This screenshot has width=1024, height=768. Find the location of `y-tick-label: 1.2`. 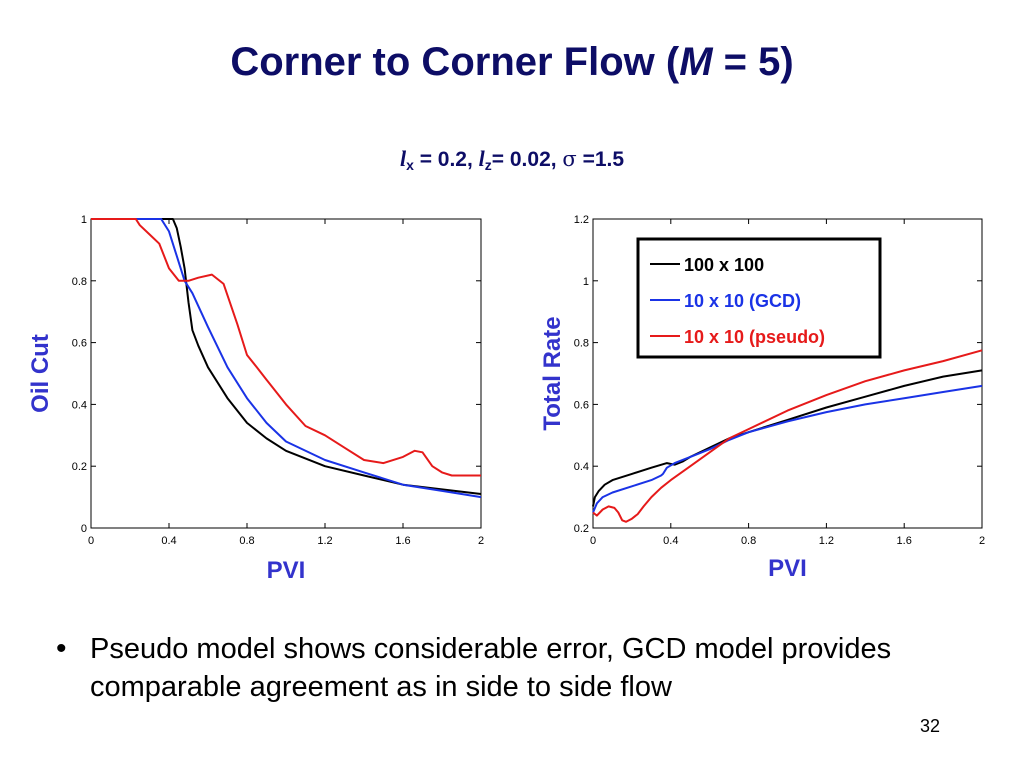

y-tick-label: 1.2 is located at coordinates (581, 220).